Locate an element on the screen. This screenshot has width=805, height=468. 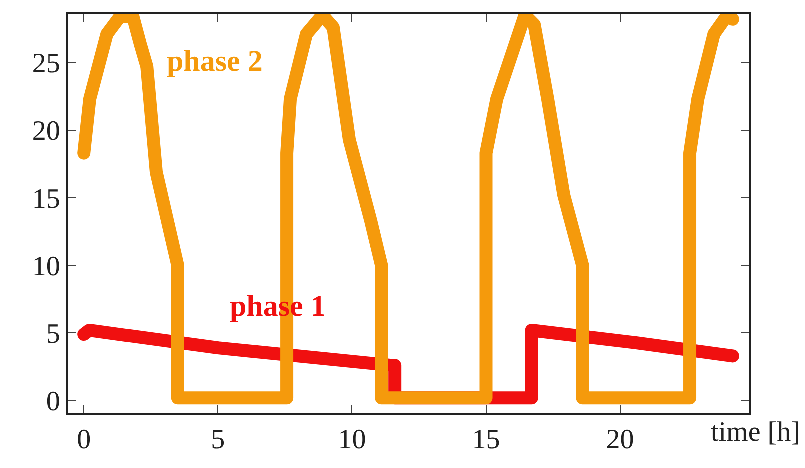
y-tick-label: 5 is located at coordinates (53, 334).